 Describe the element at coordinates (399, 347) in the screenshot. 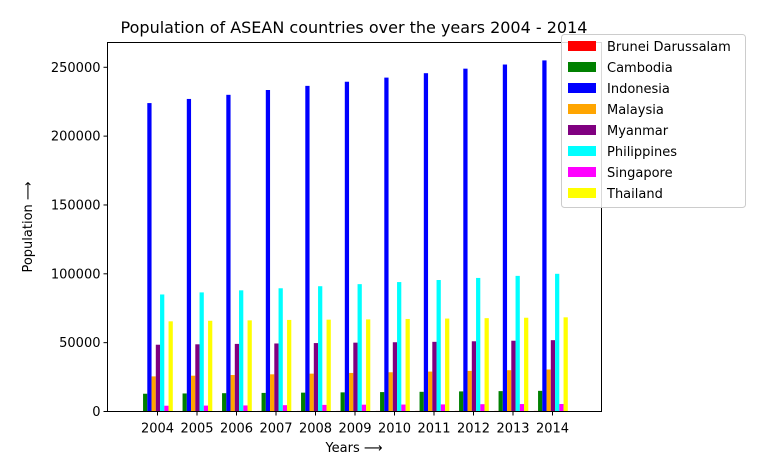

I see `bar-philippines-2010` at that location.